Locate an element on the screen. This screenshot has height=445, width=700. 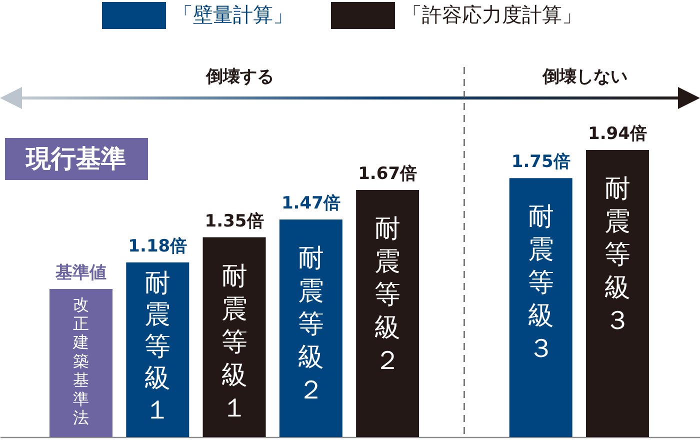
legend-label: 「壁量計算」 is located at coordinates (233, 14).